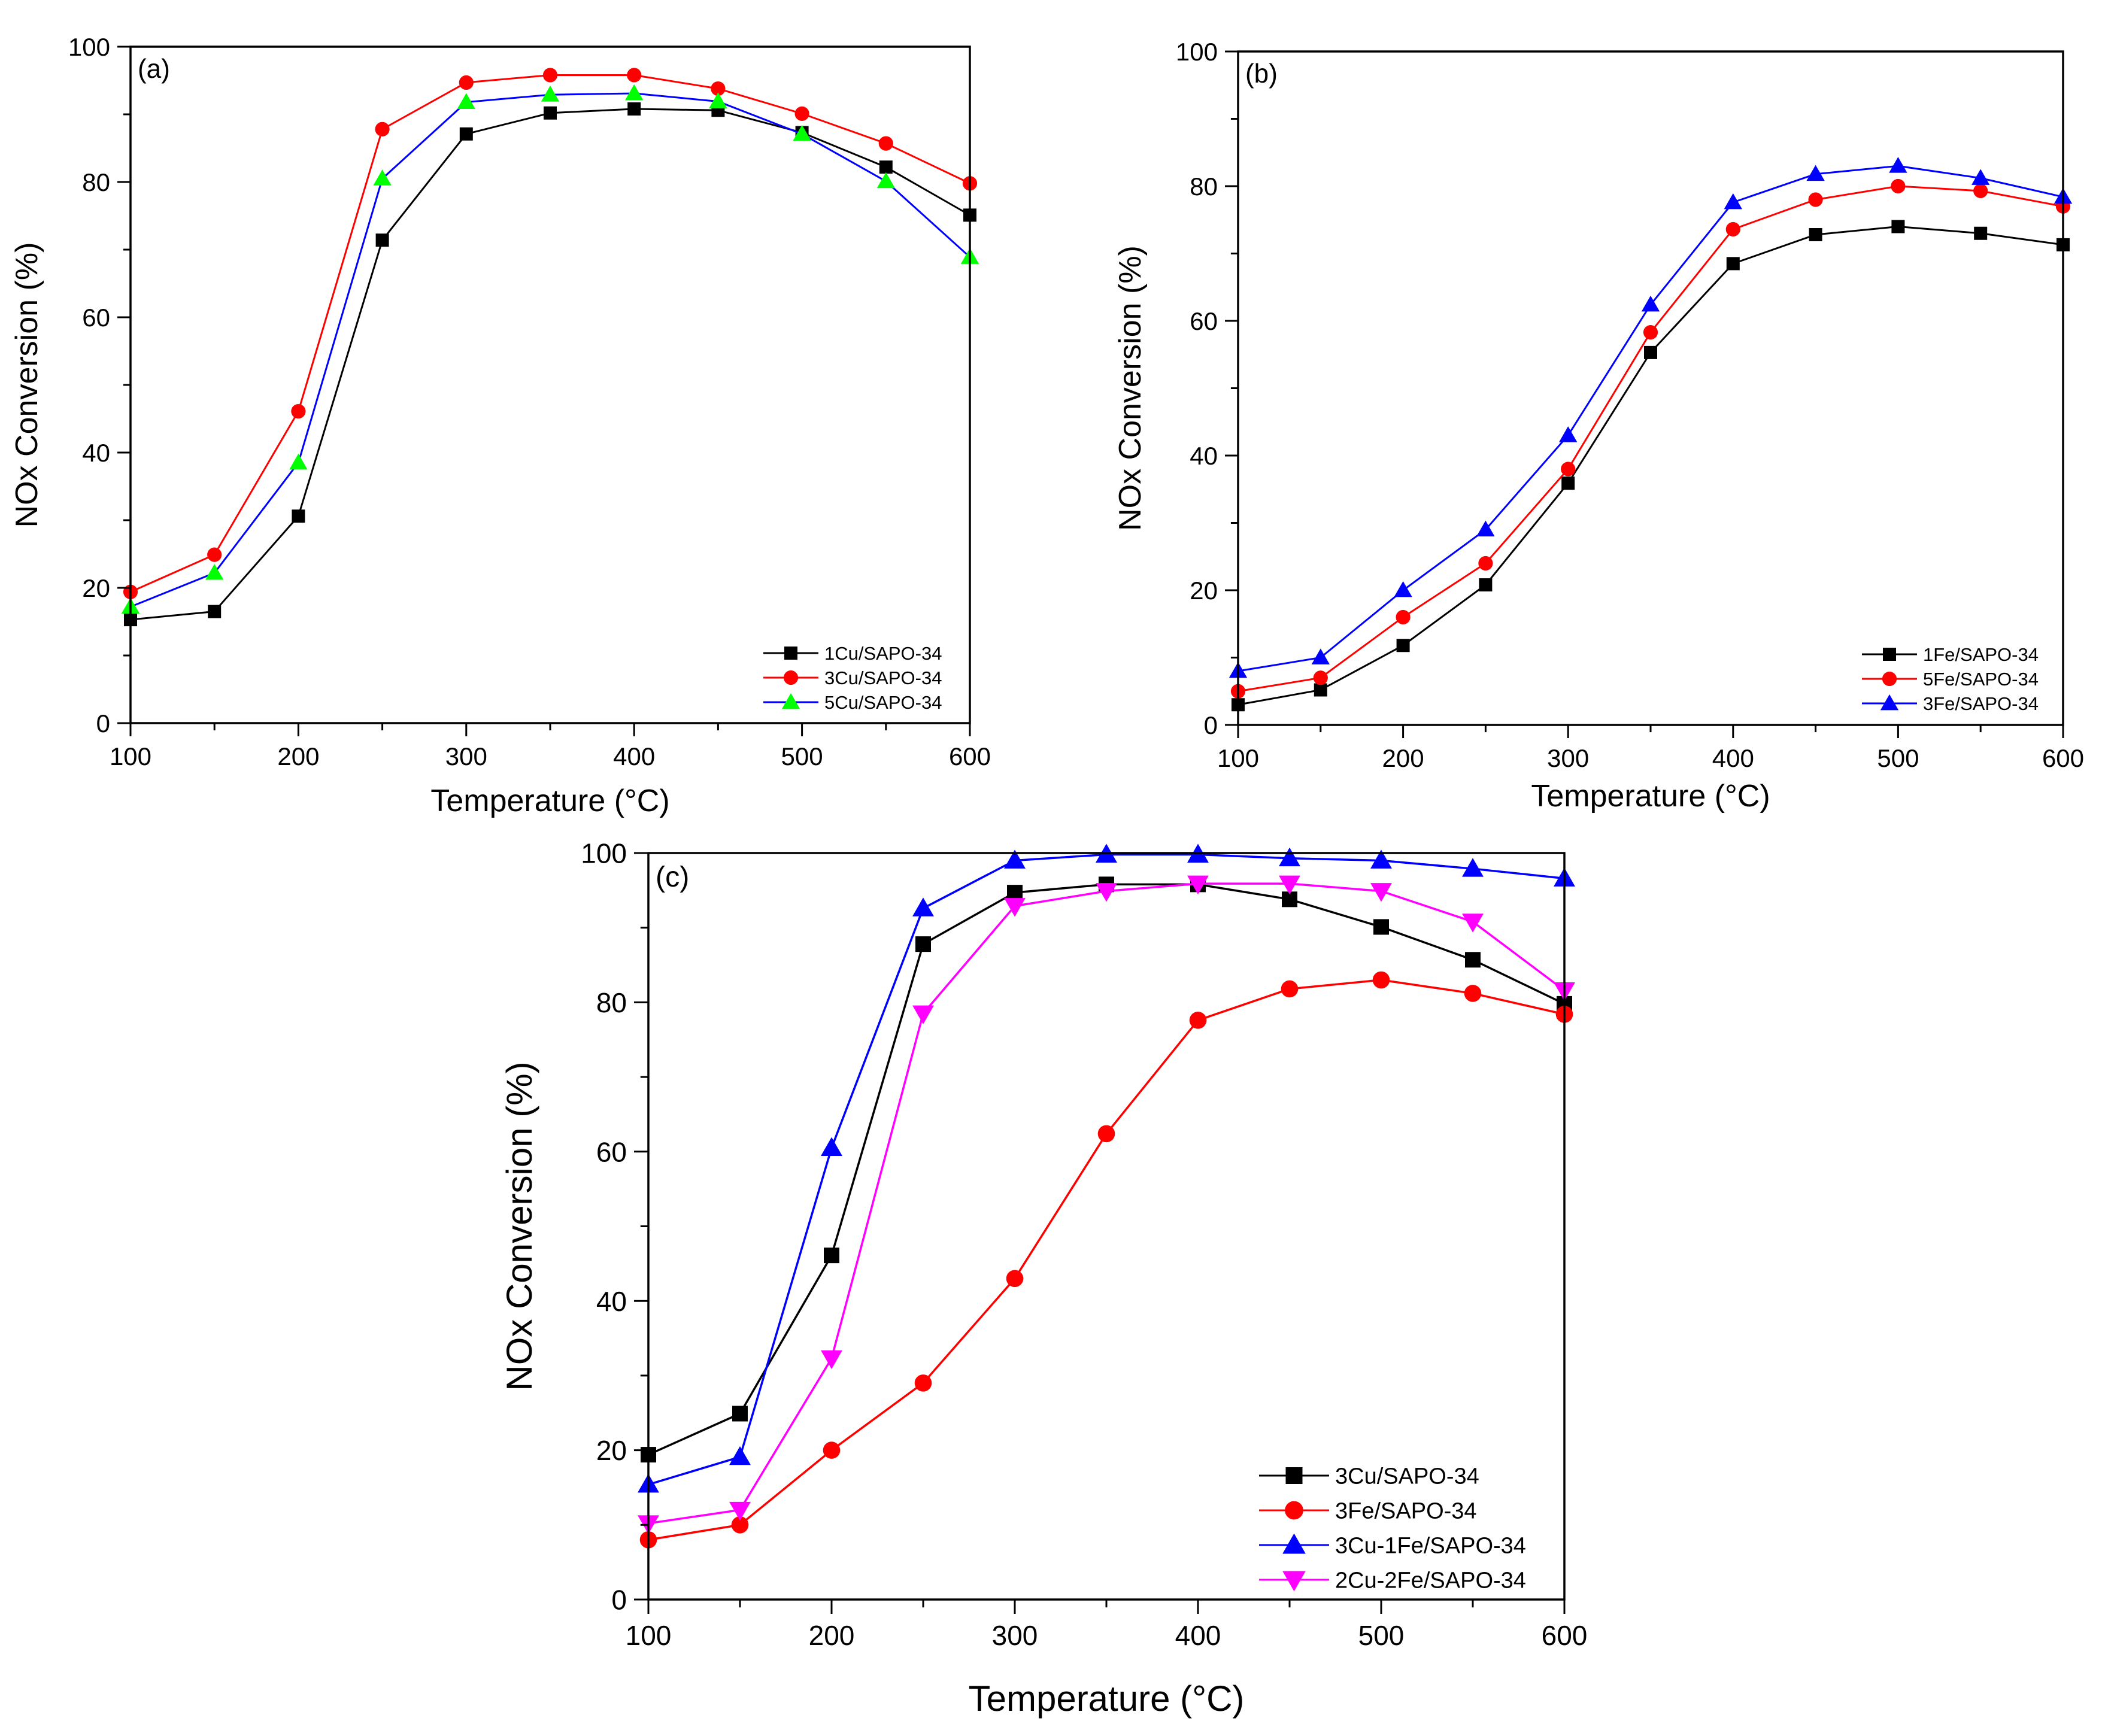 This screenshot has width=2105, height=1736. I want to click on legend-label: 1Fe/SAPO-34, so click(1981, 654).